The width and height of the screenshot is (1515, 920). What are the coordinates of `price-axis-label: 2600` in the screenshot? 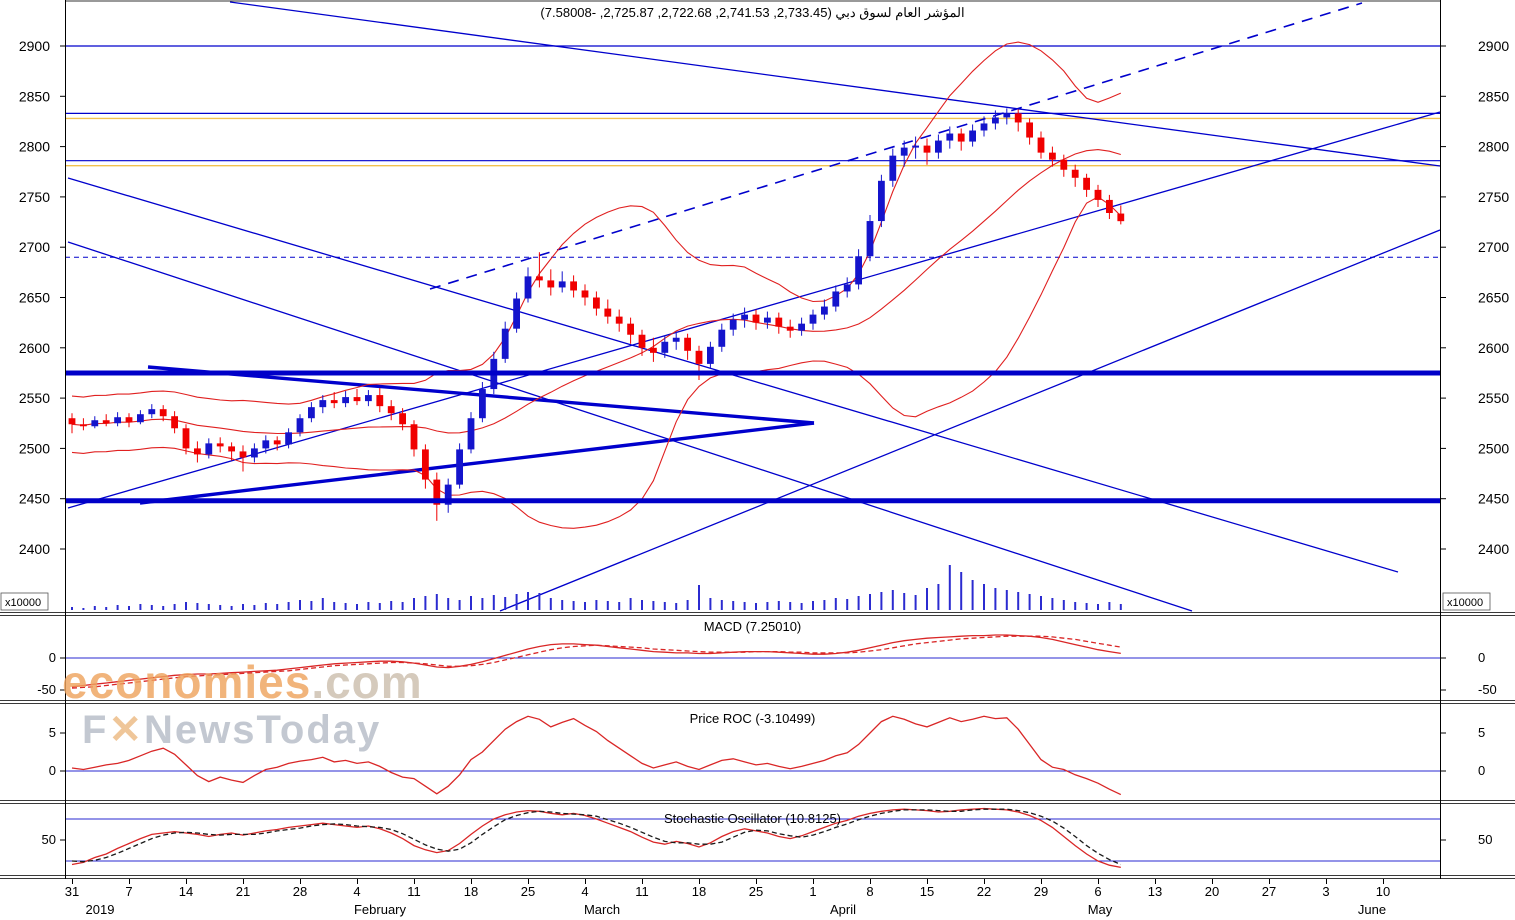 It's located at (1493, 348).